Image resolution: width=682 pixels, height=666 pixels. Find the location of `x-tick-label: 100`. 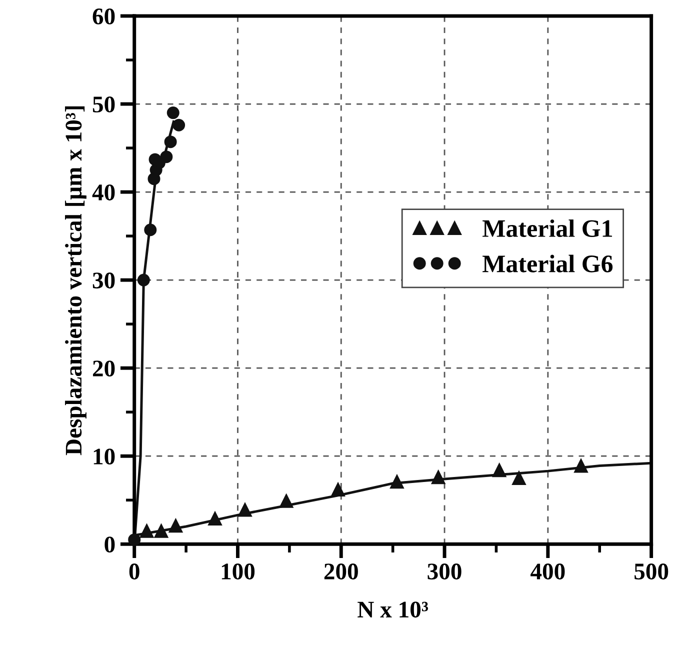

x-tick-label: 100 is located at coordinates (238, 572).